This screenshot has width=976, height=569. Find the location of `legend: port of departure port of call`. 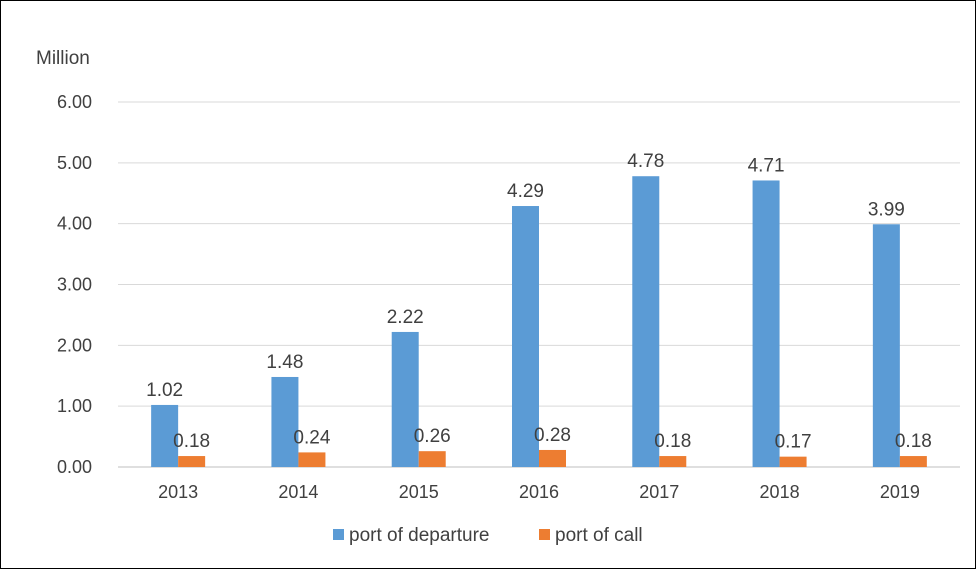

legend: port of departure port of call is located at coordinates (488, 535).